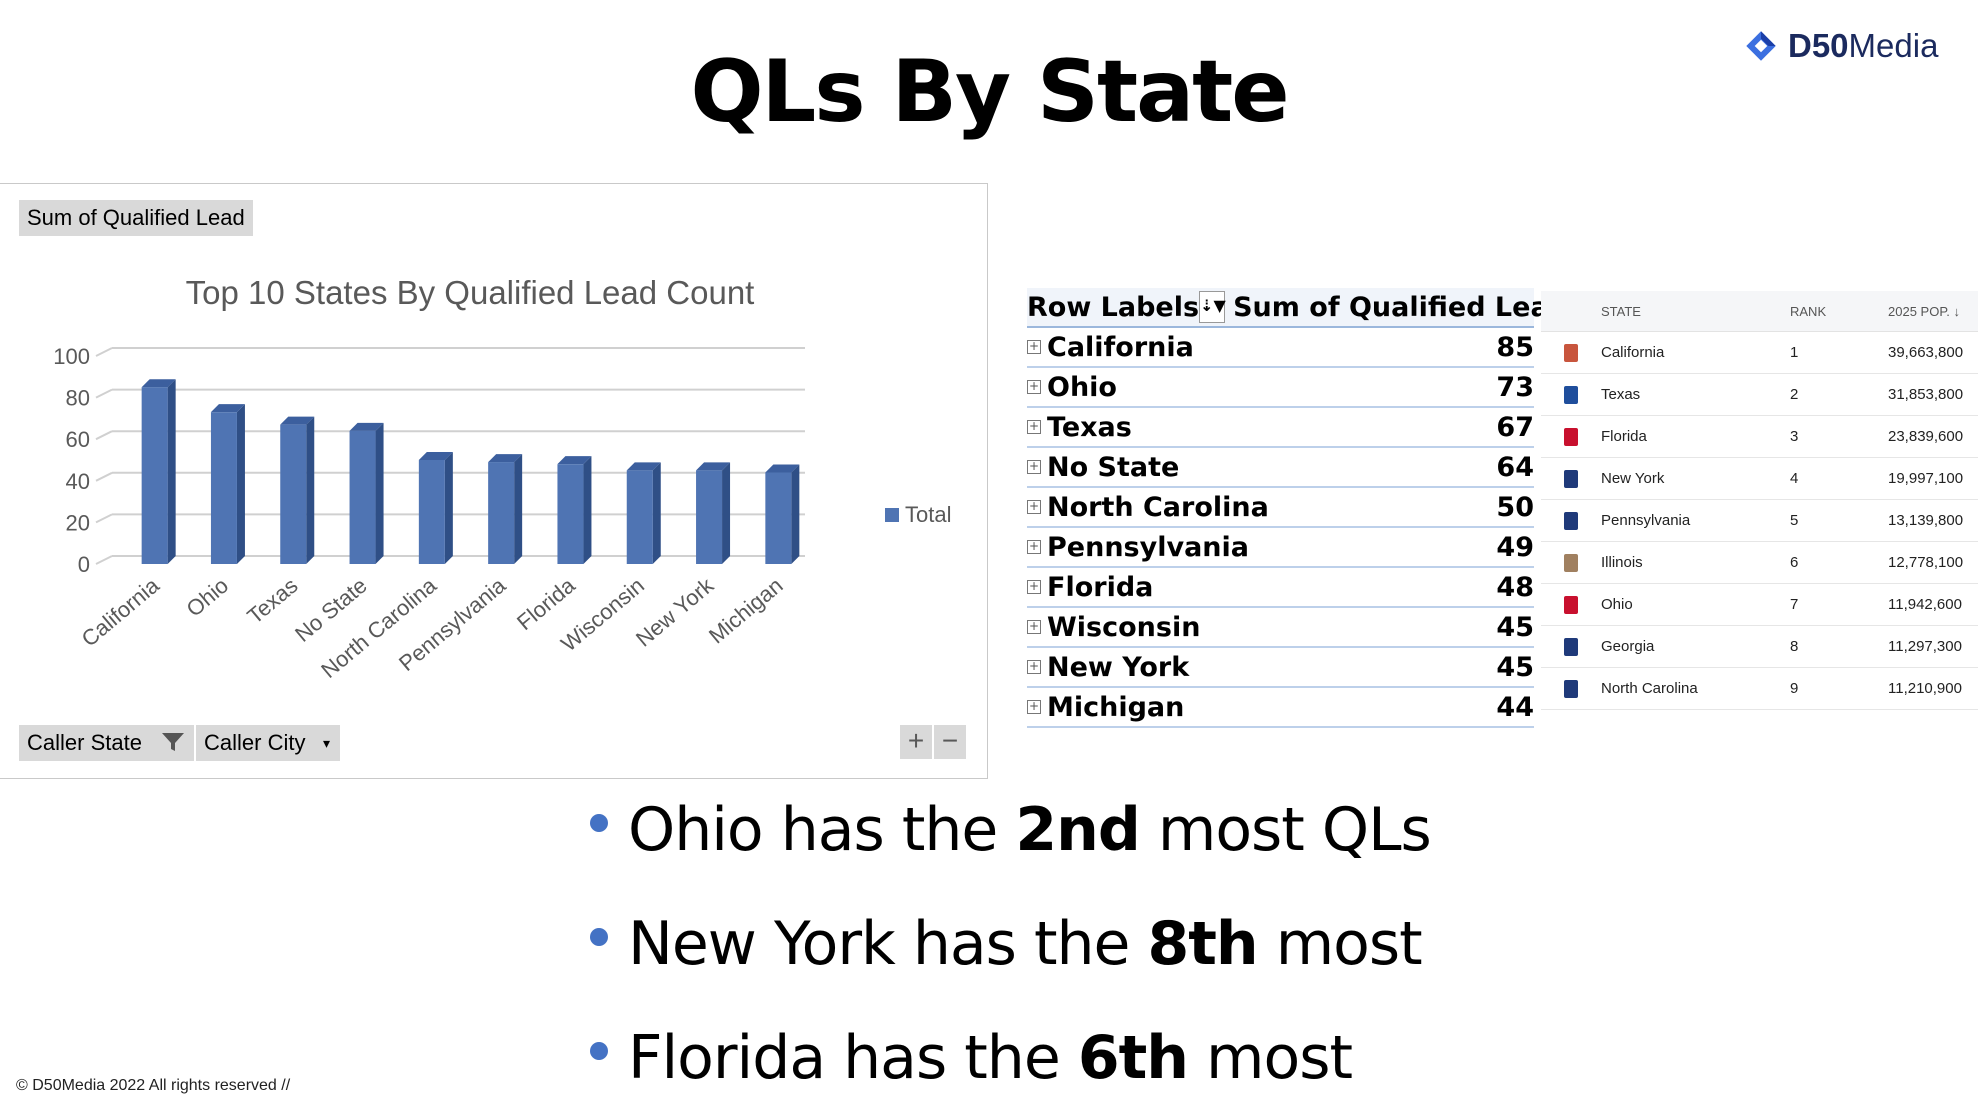 The width and height of the screenshot is (1978, 1110). What do you see at coordinates (1759, 479) in the screenshot?
I see `population-row: New York 4 19,997,100` at bounding box center [1759, 479].